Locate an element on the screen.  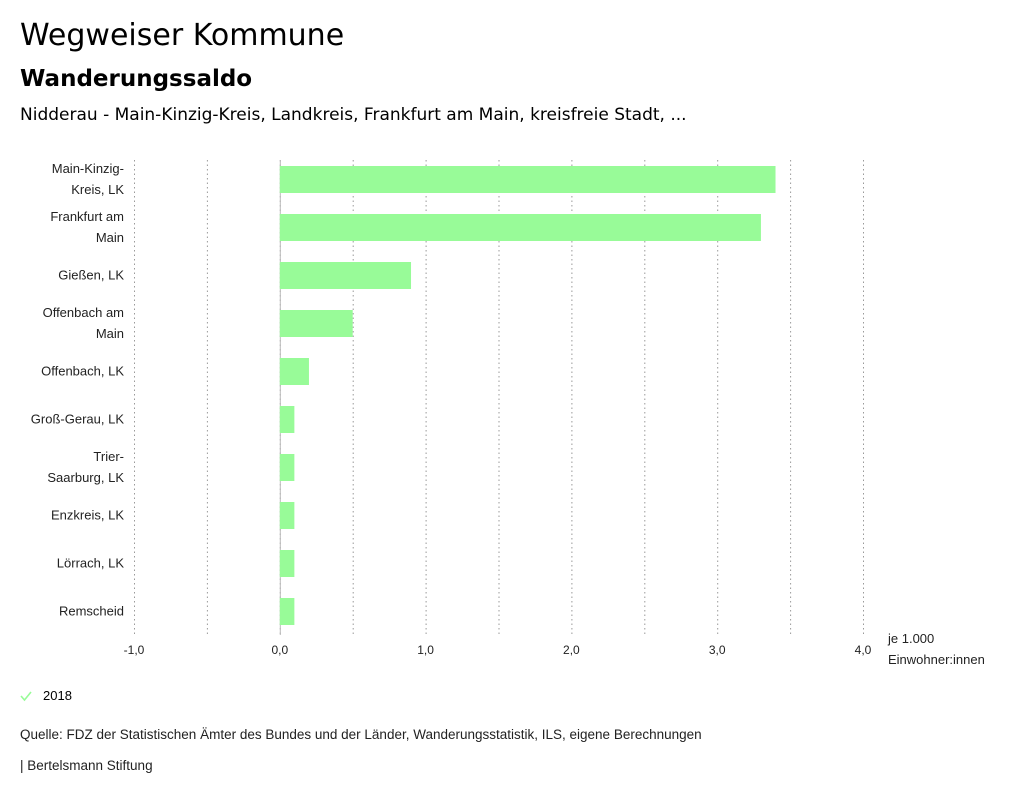
chart-subtitle: Wanderungssaldo is located at coordinates (136, 79).